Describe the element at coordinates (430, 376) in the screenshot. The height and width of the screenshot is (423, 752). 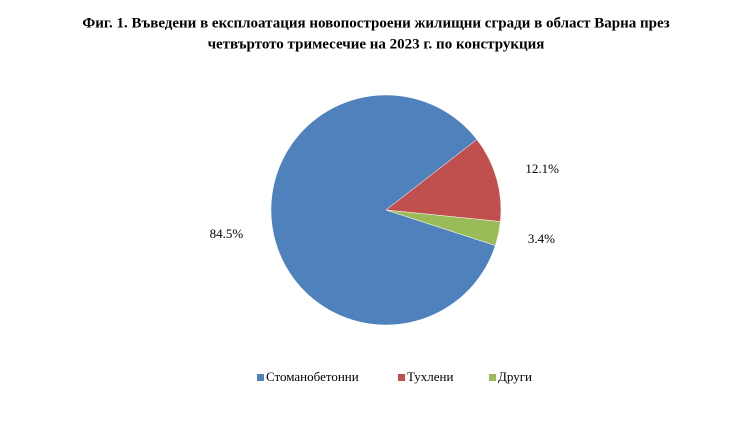
I see `legend-label: Тухлени` at that location.